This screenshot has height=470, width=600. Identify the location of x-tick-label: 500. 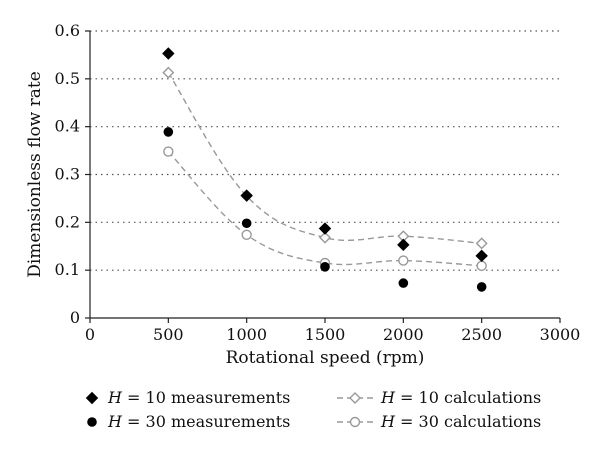
(168, 334).